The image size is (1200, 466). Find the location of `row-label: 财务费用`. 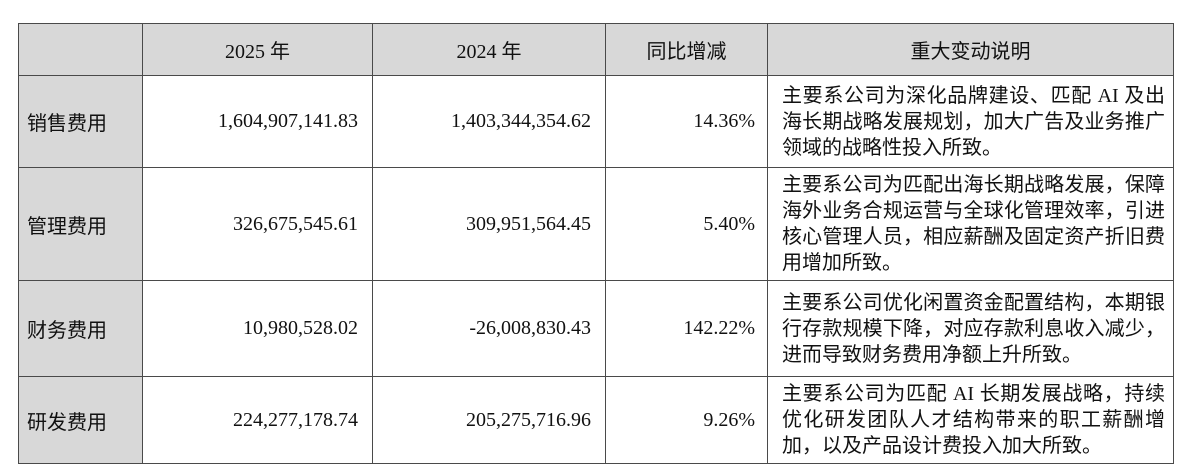

row-label: 财务费用 is located at coordinates (80, 328).